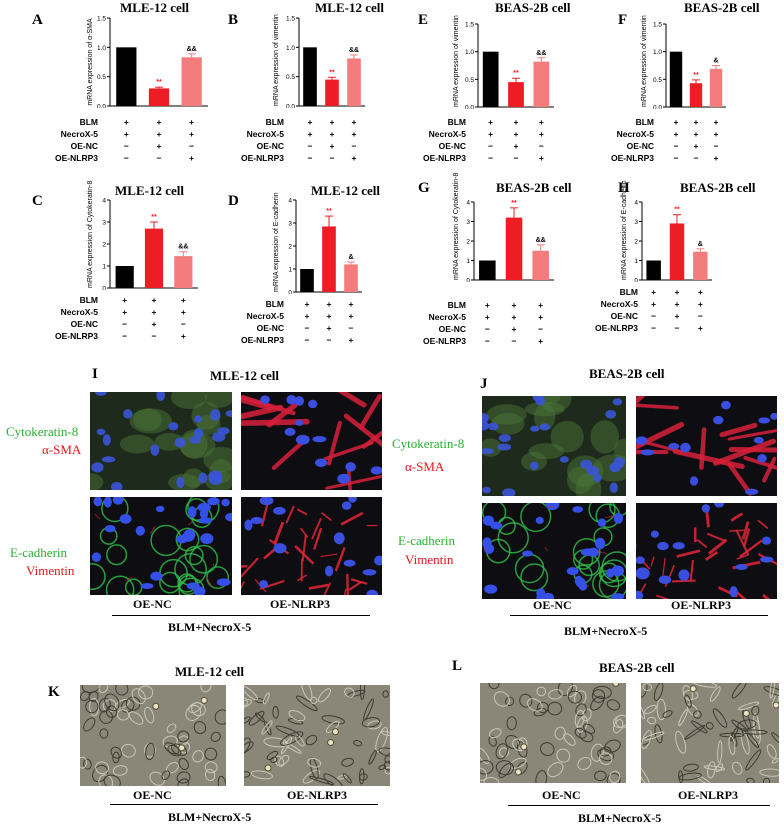 The image size is (784, 826). I want to click on panel-I-title: MLE-12 cell, so click(244, 376).